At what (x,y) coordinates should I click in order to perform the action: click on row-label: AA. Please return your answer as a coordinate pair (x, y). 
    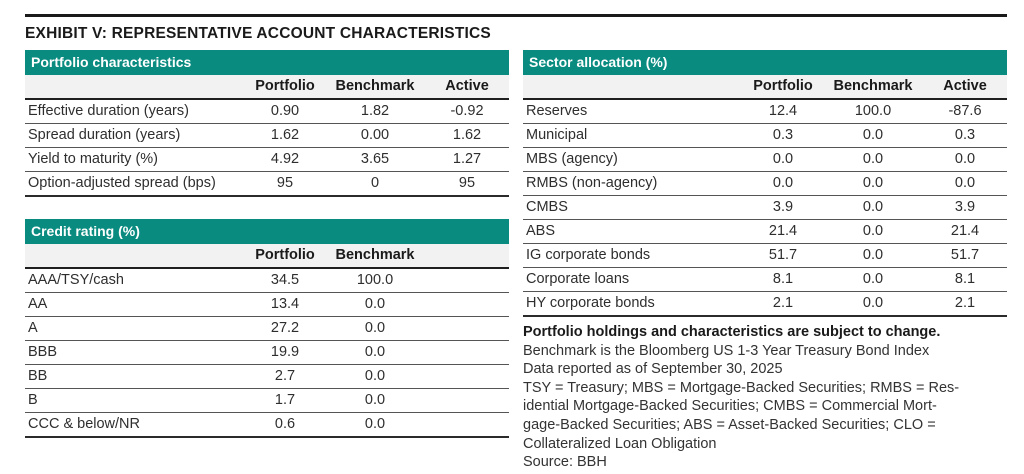
    Looking at the image, I should click on (135, 304).